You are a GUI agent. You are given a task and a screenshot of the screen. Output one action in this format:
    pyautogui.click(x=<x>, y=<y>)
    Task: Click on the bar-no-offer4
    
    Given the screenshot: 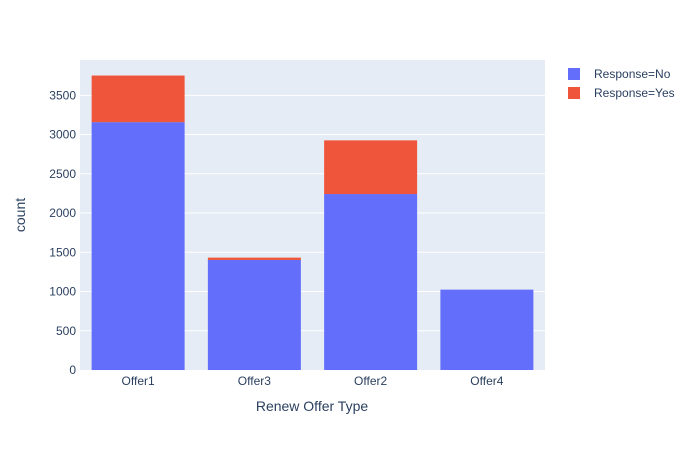 What is the action you would take?
    pyautogui.click(x=487, y=329)
    